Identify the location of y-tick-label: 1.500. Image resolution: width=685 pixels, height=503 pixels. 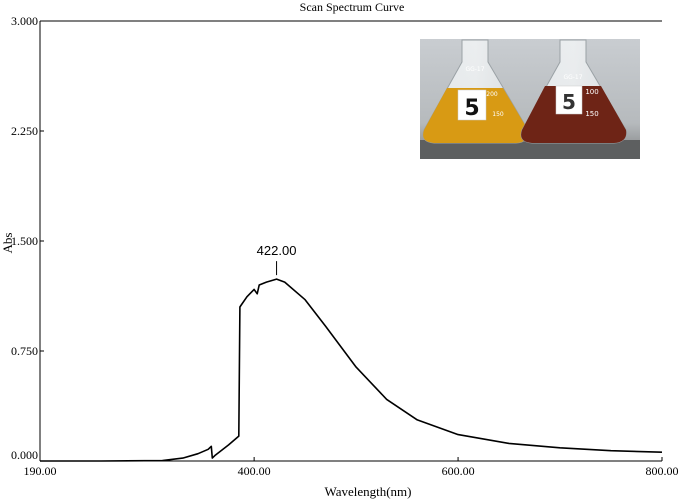
(24, 241).